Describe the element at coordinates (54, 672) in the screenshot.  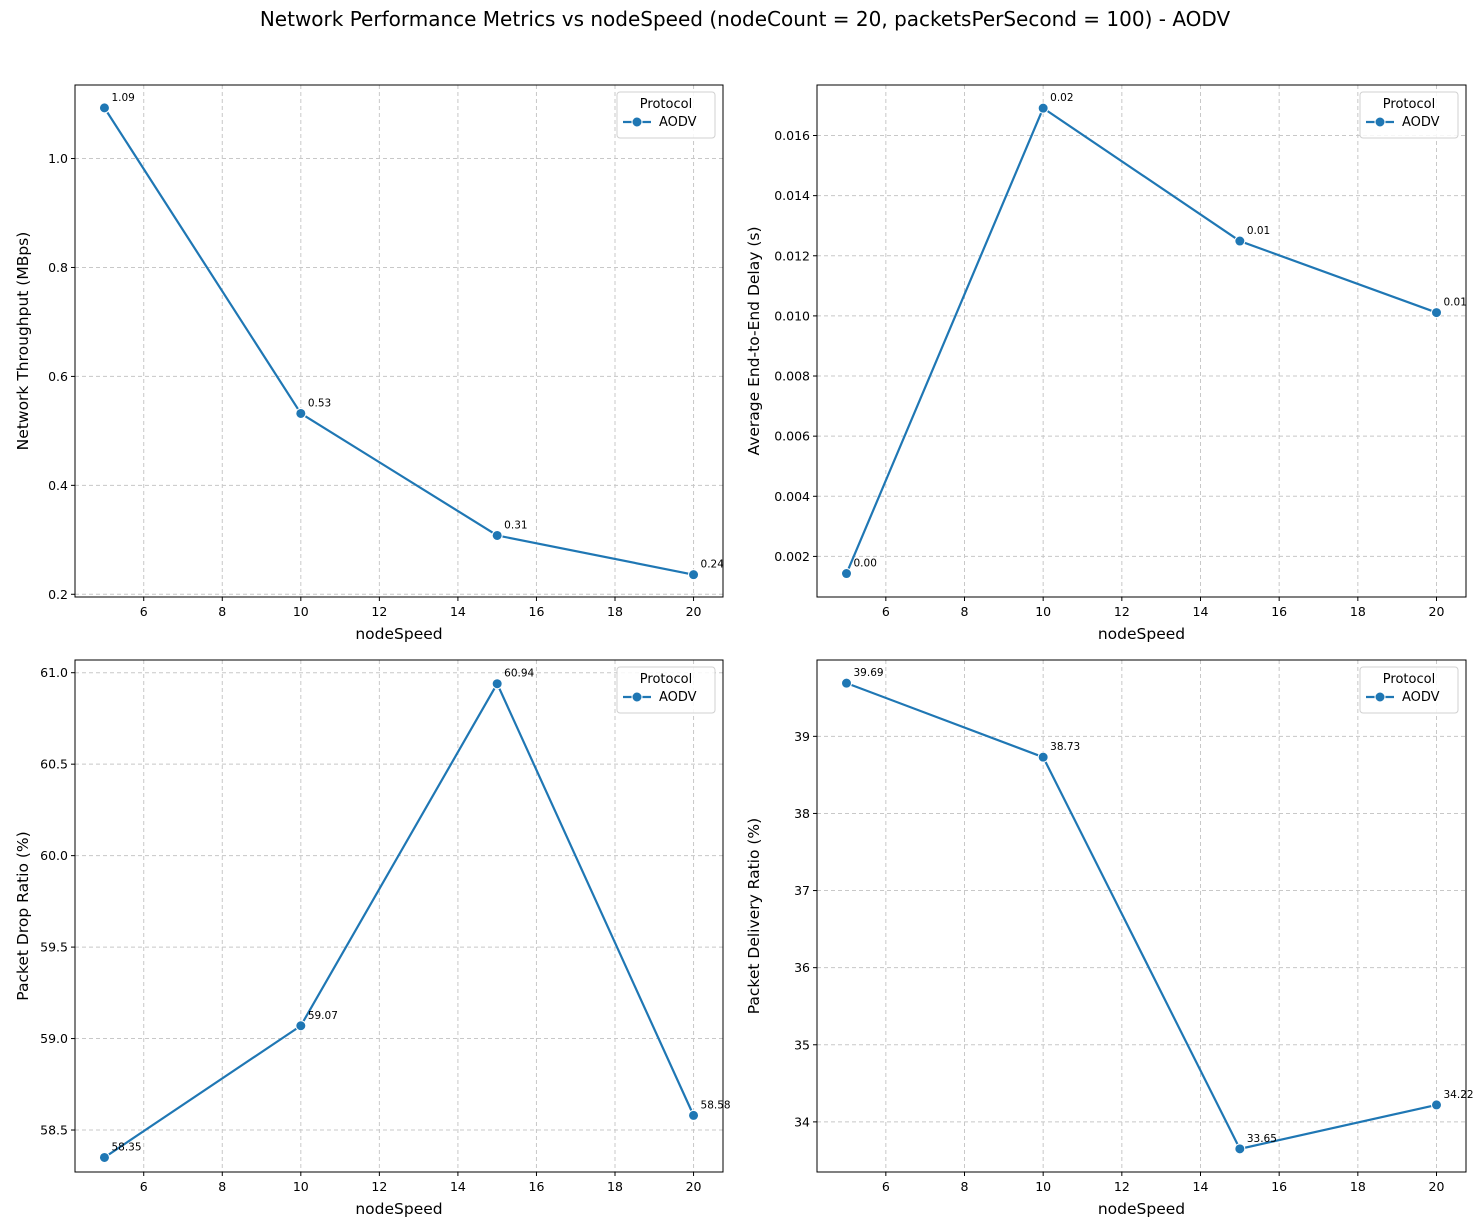
I see `y-tick-label: 61.0` at that location.